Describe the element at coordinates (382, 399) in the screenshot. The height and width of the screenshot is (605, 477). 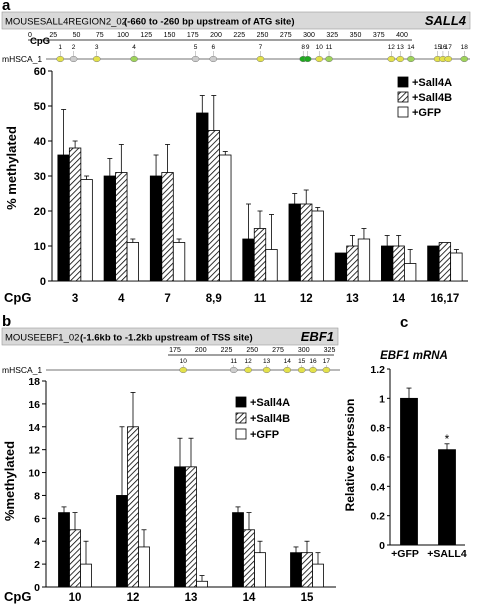
I see `y-tick-label: 1` at that location.